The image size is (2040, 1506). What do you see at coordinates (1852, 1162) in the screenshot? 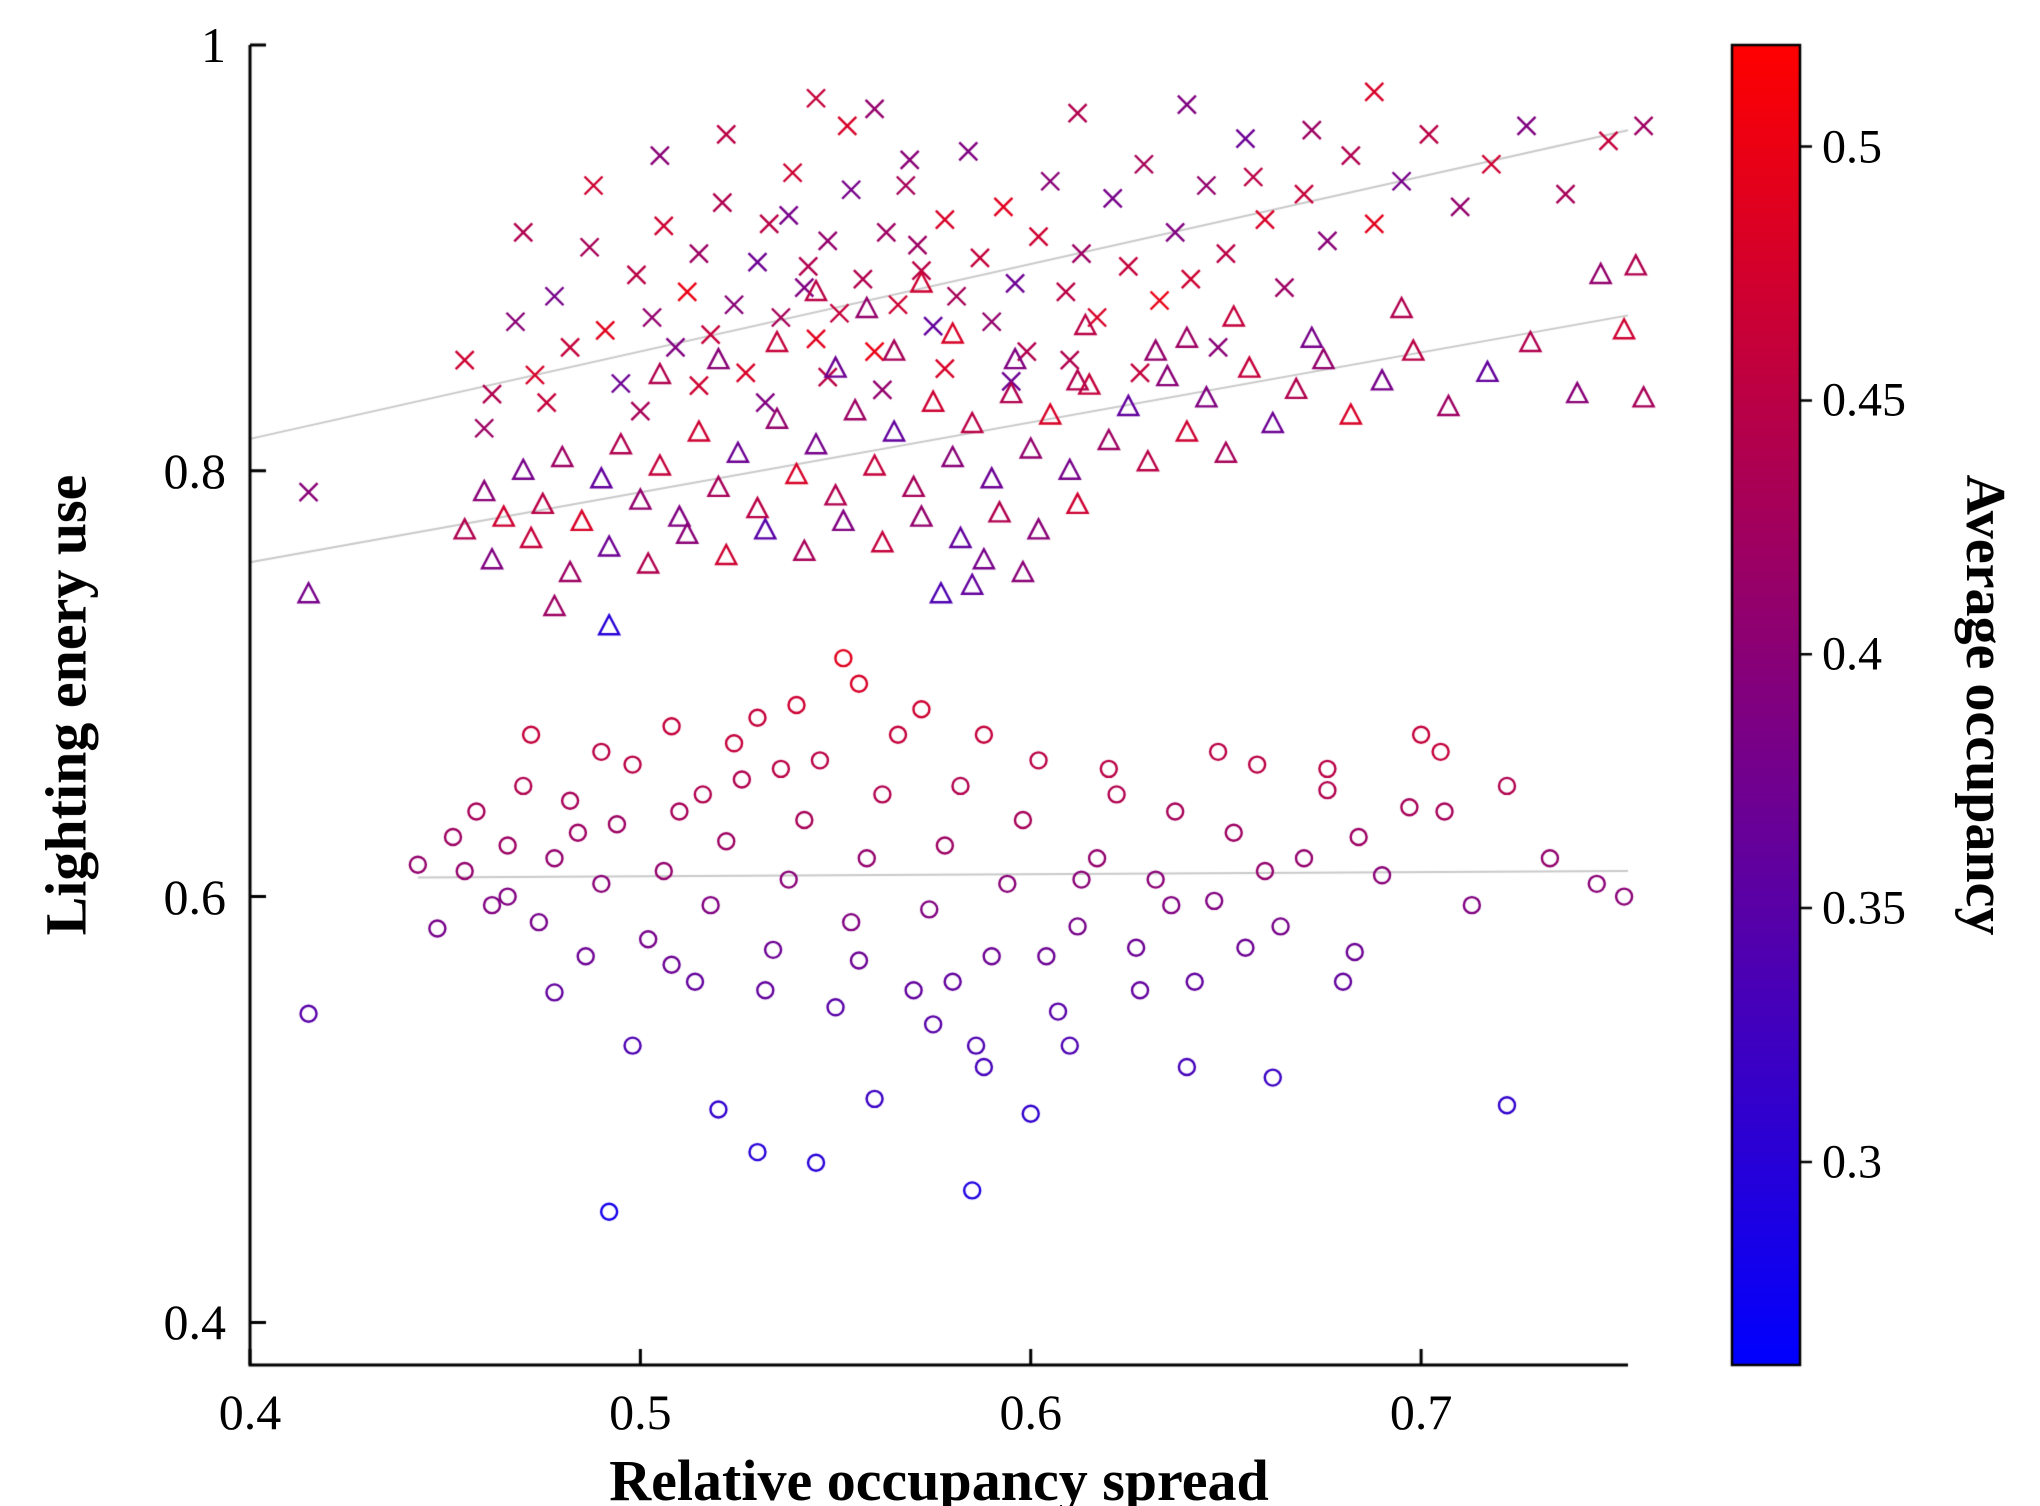
I see `colorbar-tick-label-0: 0.3` at bounding box center [1852, 1162].